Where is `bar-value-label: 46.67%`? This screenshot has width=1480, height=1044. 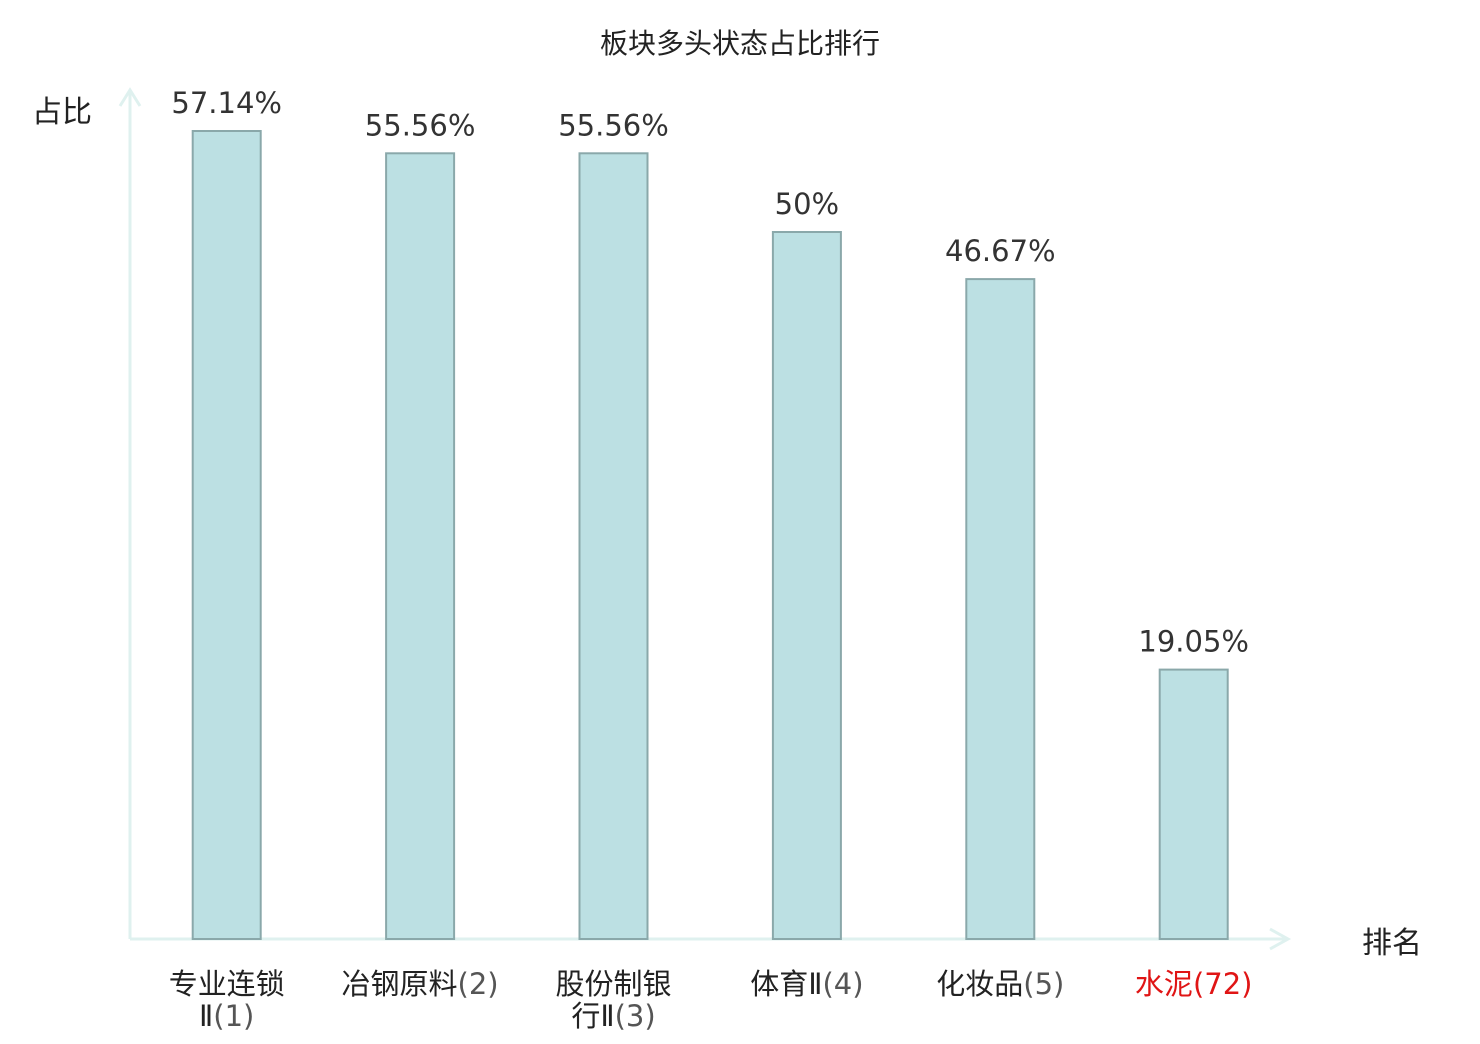
bar-value-label: 46.67% is located at coordinates (1000, 251).